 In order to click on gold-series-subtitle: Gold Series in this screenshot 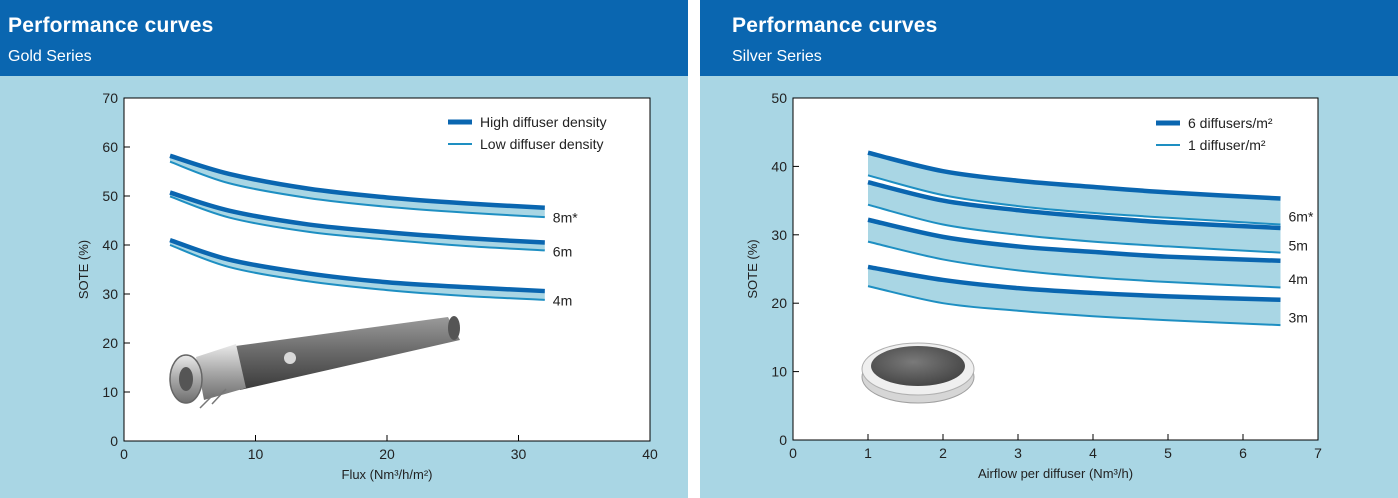, I will do `click(50, 56)`.